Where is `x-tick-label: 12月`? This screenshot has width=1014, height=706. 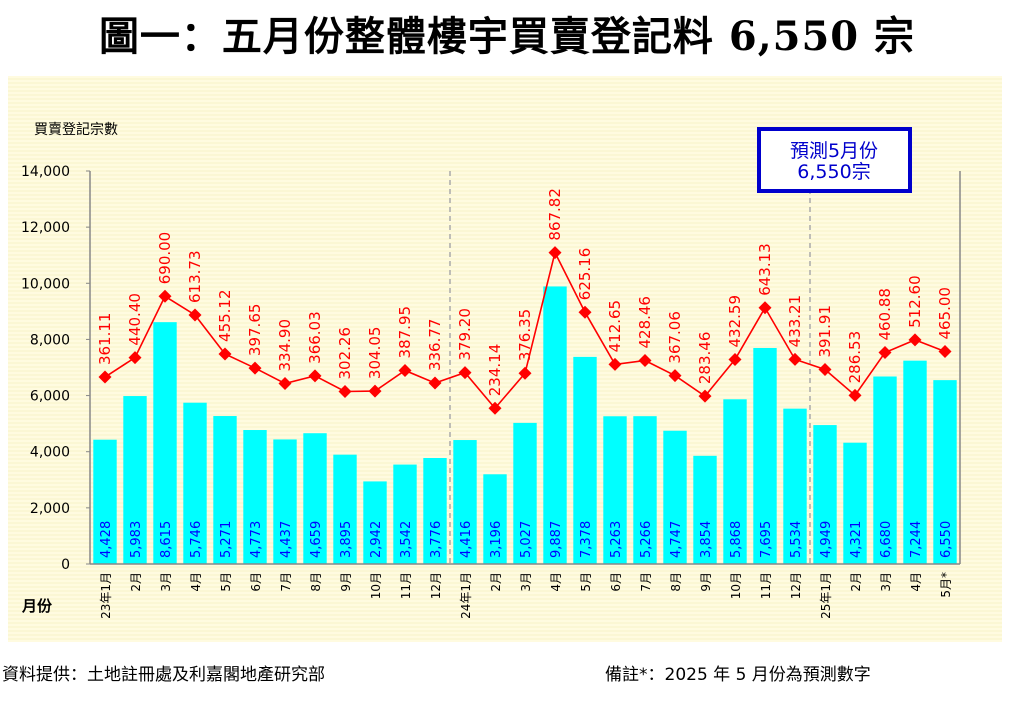 x-tick-label: 12月 is located at coordinates (796, 585).